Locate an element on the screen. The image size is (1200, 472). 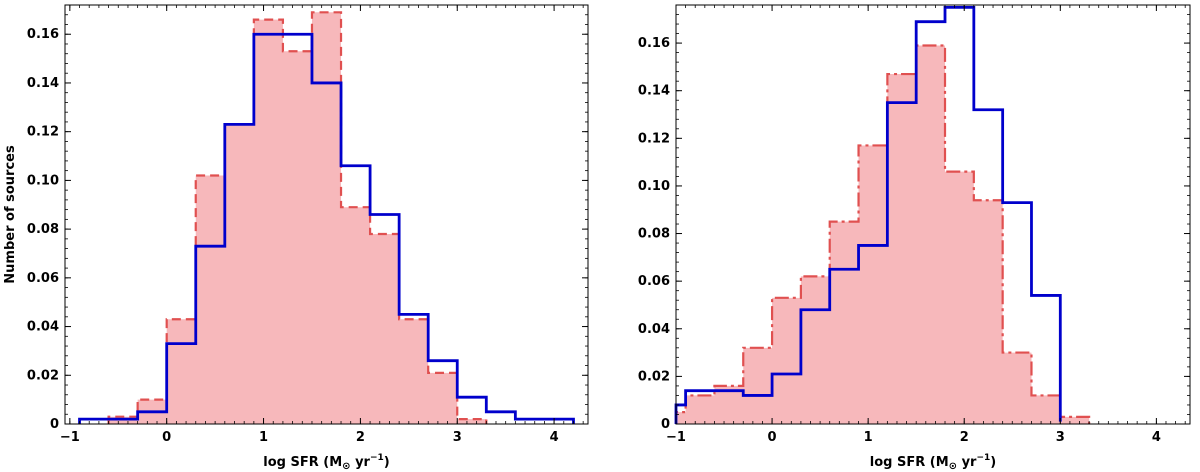
left-x-tick-label: 4 is located at coordinates (554, 437).